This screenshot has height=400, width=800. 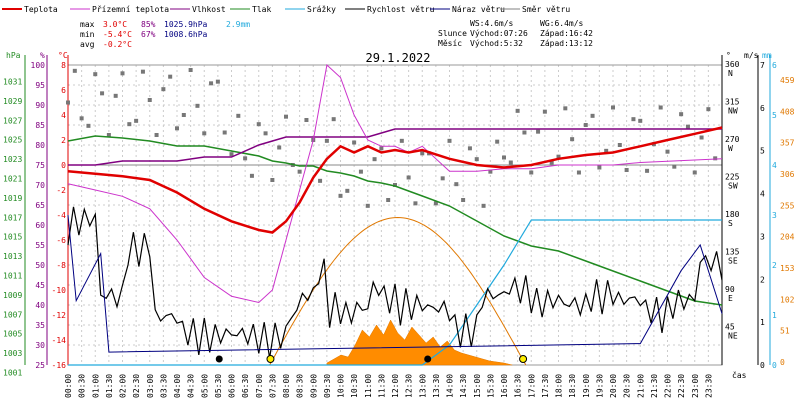 I want to click on tick-x: 10:00, so click(x=341, y=386).